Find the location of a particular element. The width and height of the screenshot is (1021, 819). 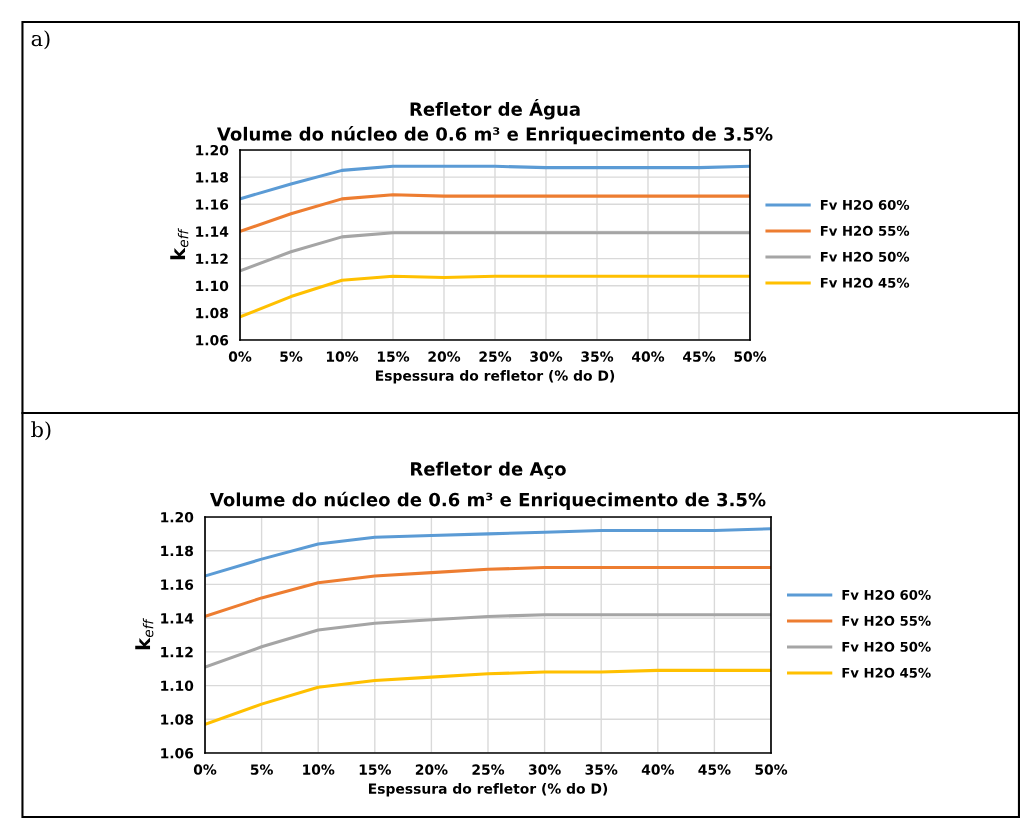

chart-title: Refletor de Água is located at coordinates (495, 109).